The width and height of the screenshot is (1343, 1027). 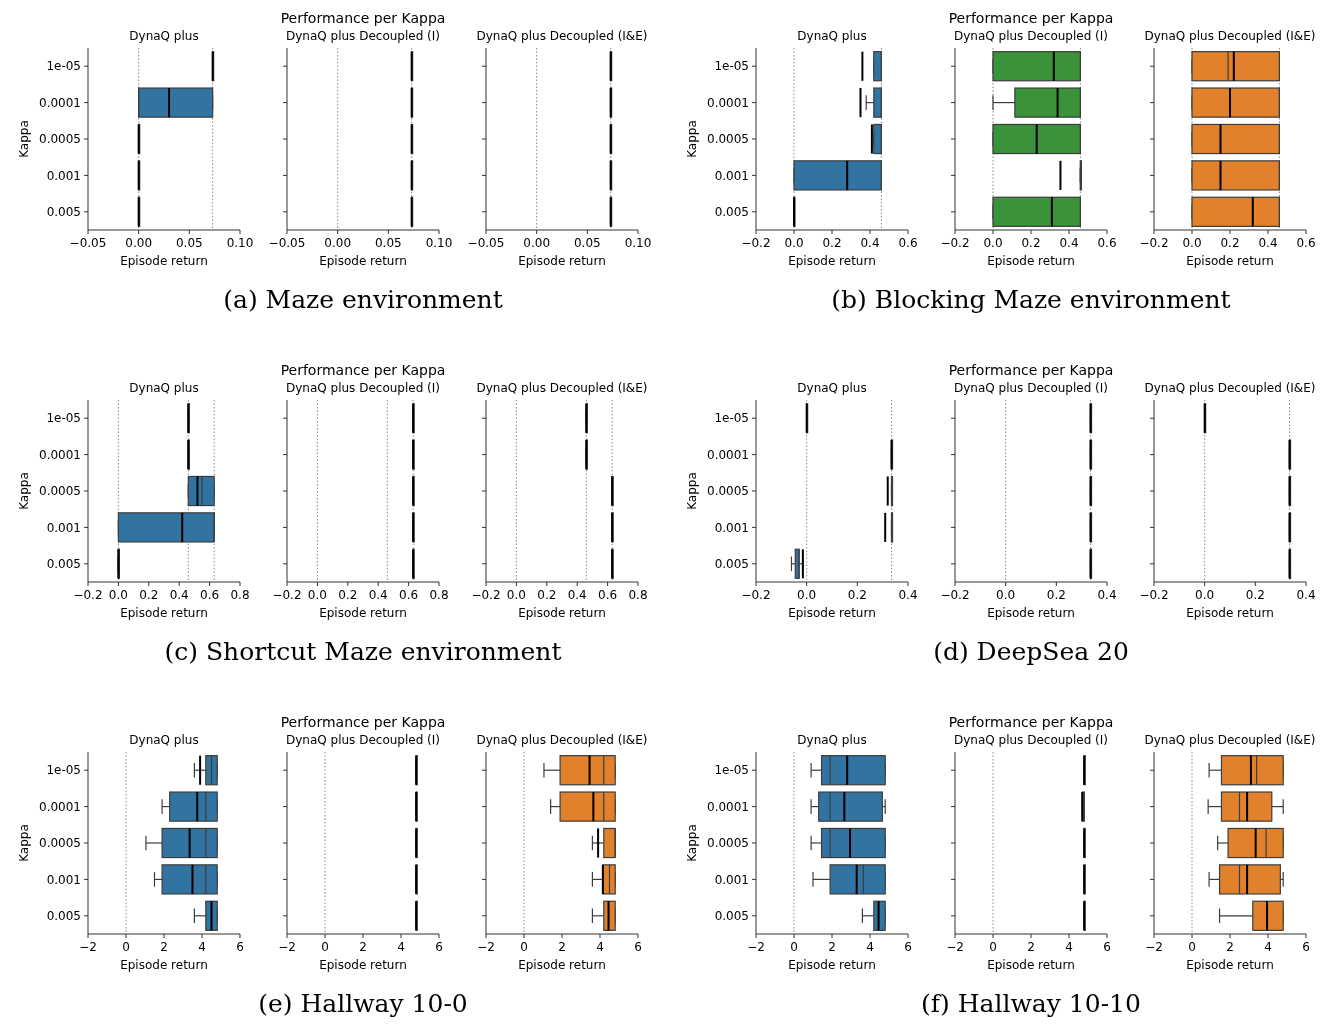 What do you see at coordinates (1031, 1003) in the screenshot?
I see `text: (f) Hallway 10-10` at bounding box center [1031, 1003].